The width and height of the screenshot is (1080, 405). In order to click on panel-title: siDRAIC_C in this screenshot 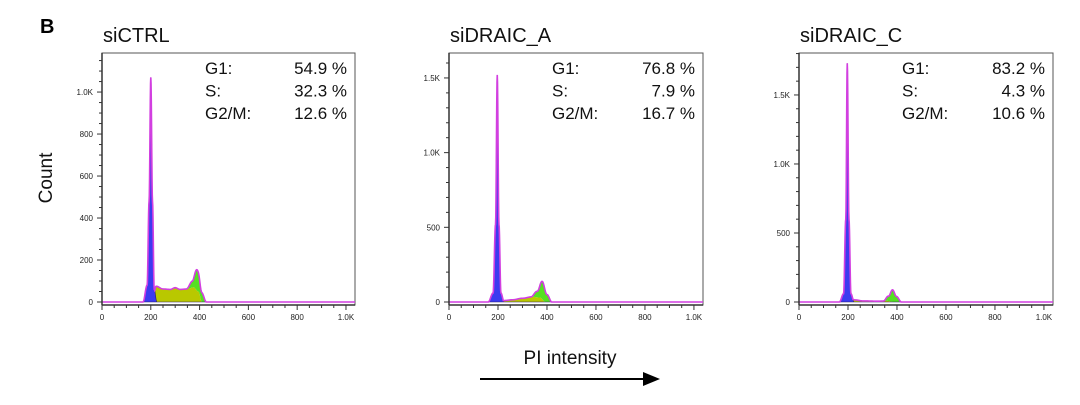, I will do `click(851, 36)`.